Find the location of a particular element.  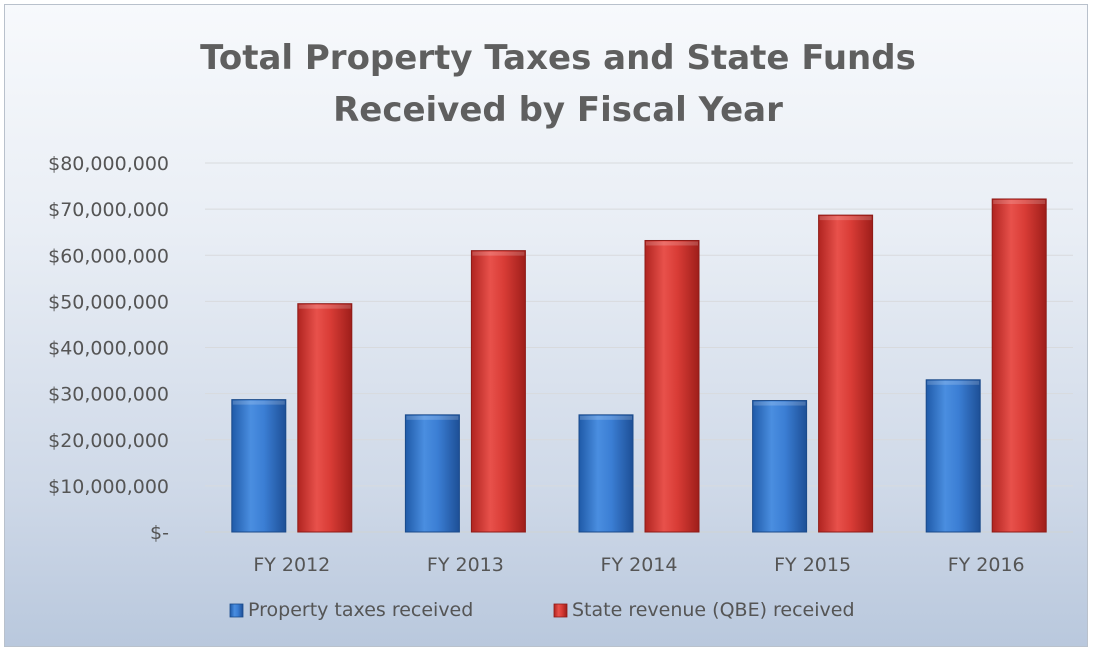

x-category-label: FY 2015 is located at coordinates (812, 565).